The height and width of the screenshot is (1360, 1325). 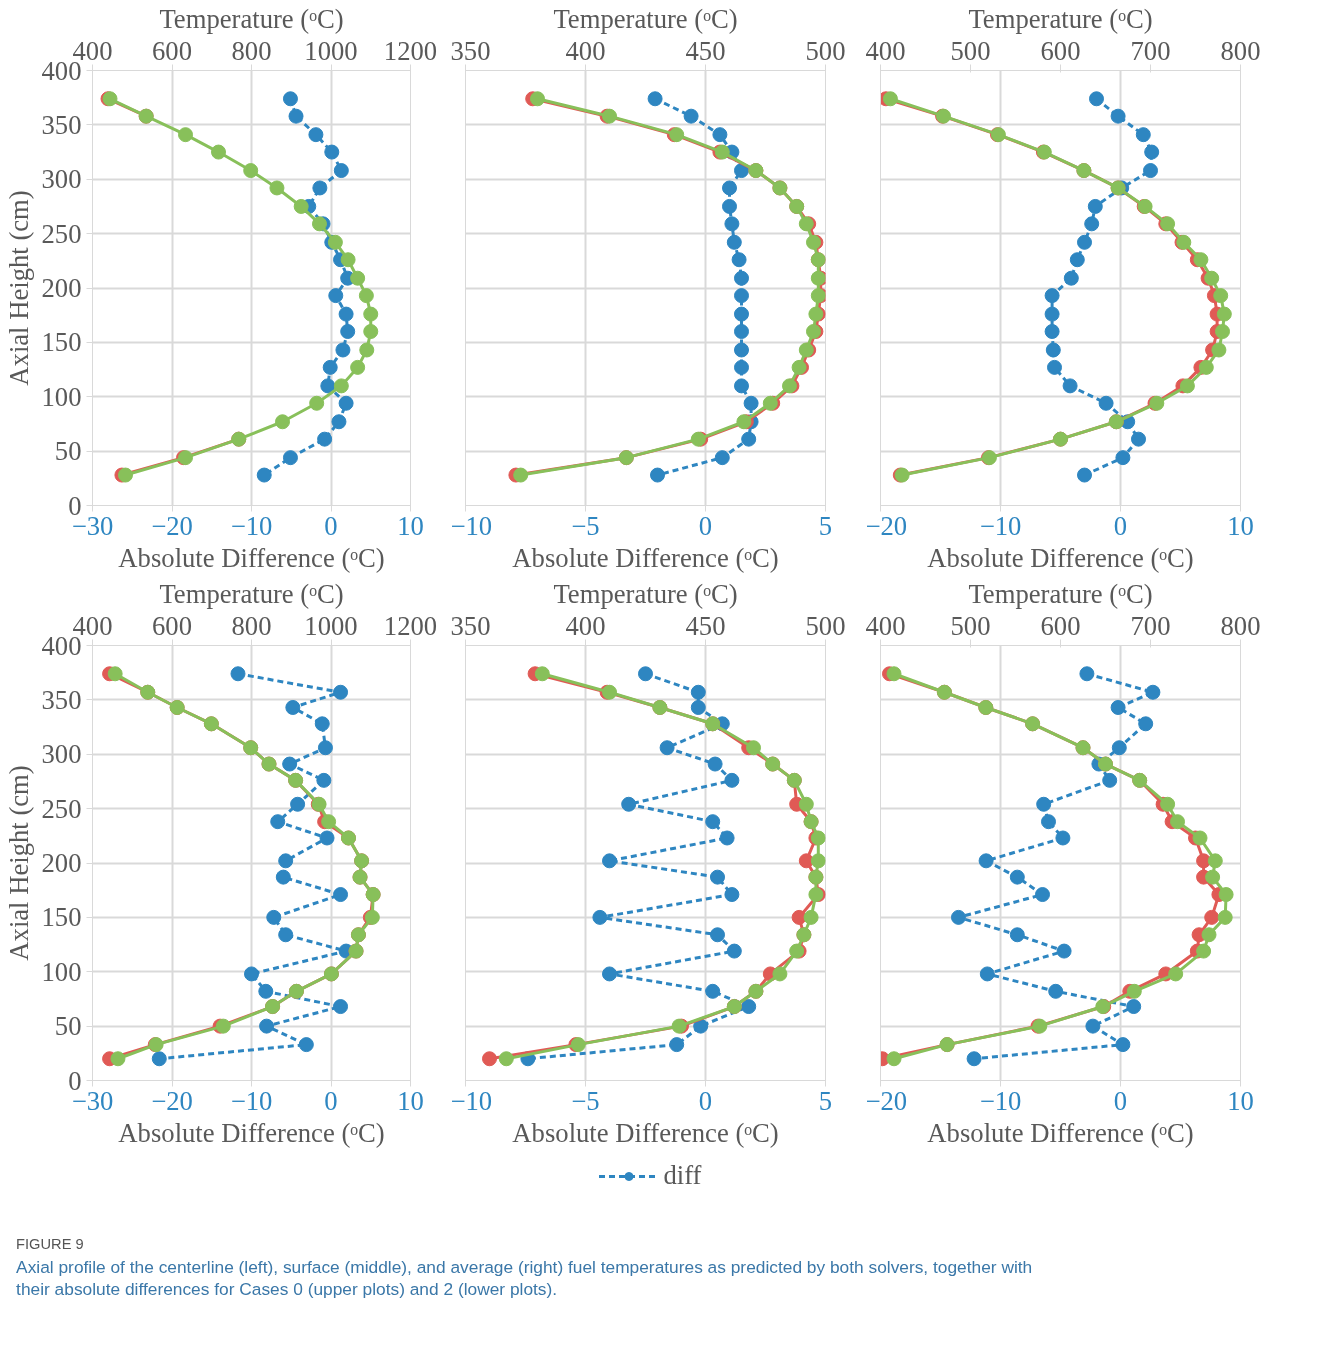 I want to click on caption: FIGURE 9, so click(x=50, y=1244).